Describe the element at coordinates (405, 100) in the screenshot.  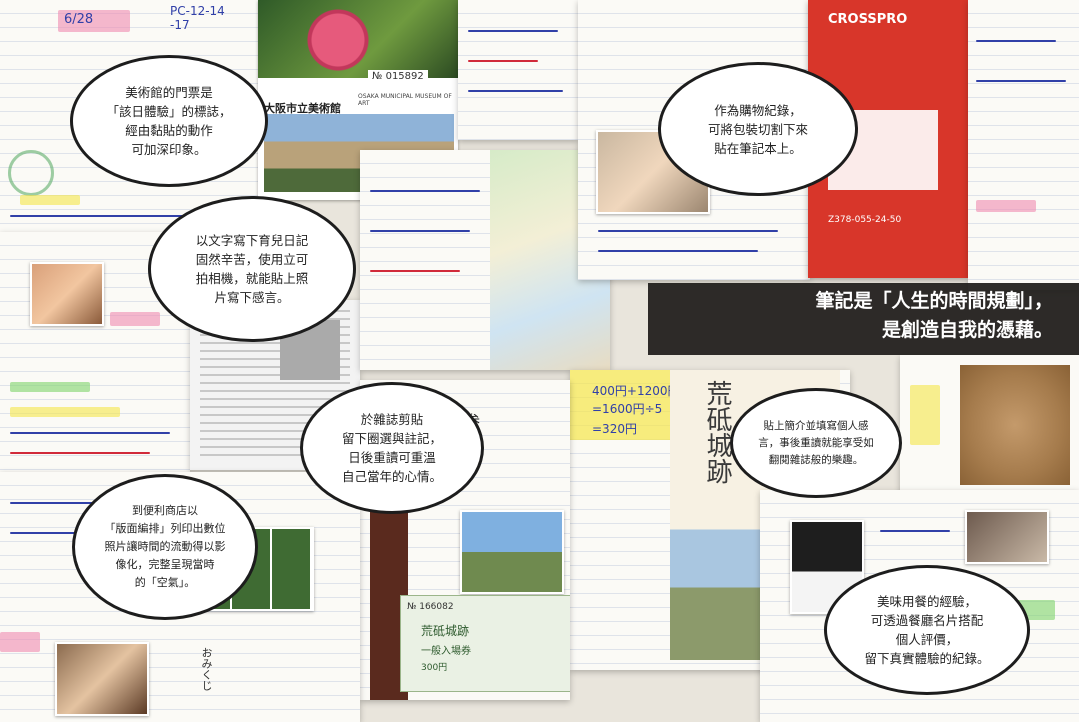
I see `museum-name-en: OSAKA MUNICIPAL MUSEUM OF ART` at that location.